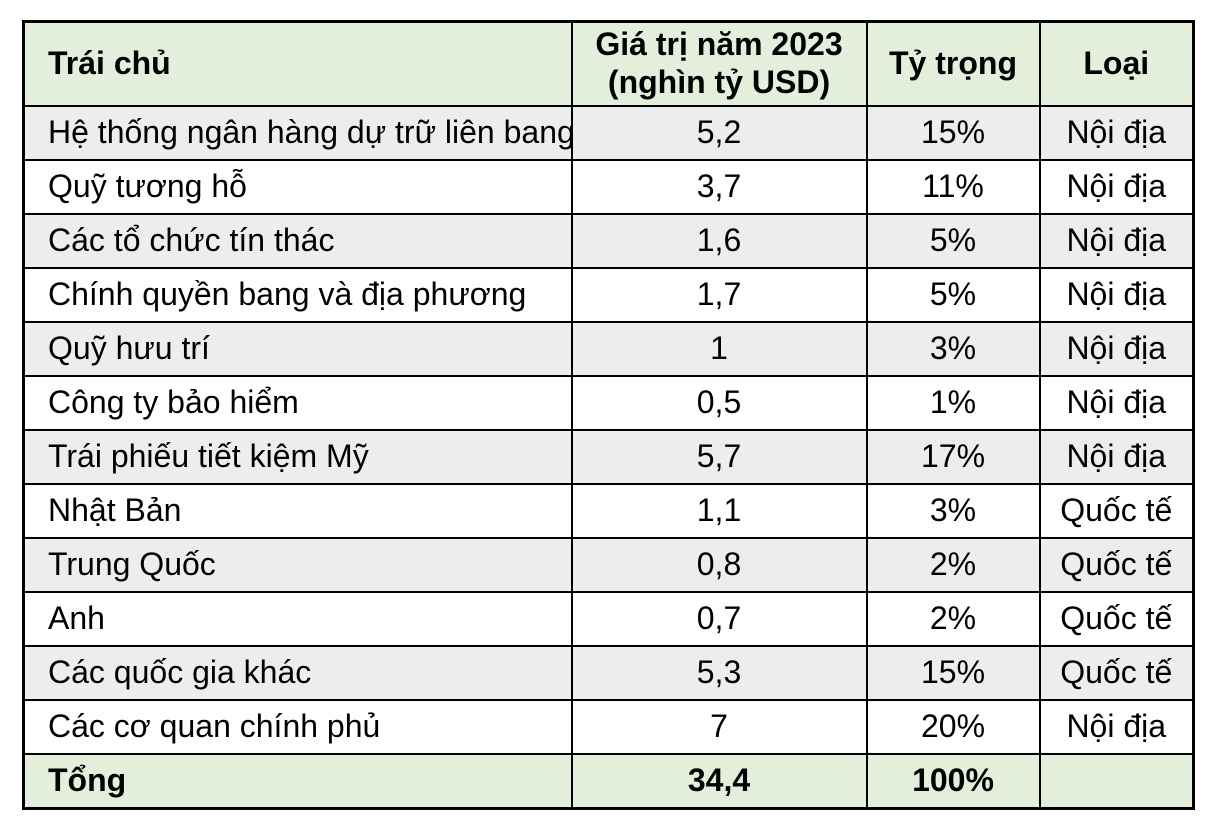  Describe the element at coordinates (719, 348) in the screenshot. I see `row-value-cell: 1` at that location.